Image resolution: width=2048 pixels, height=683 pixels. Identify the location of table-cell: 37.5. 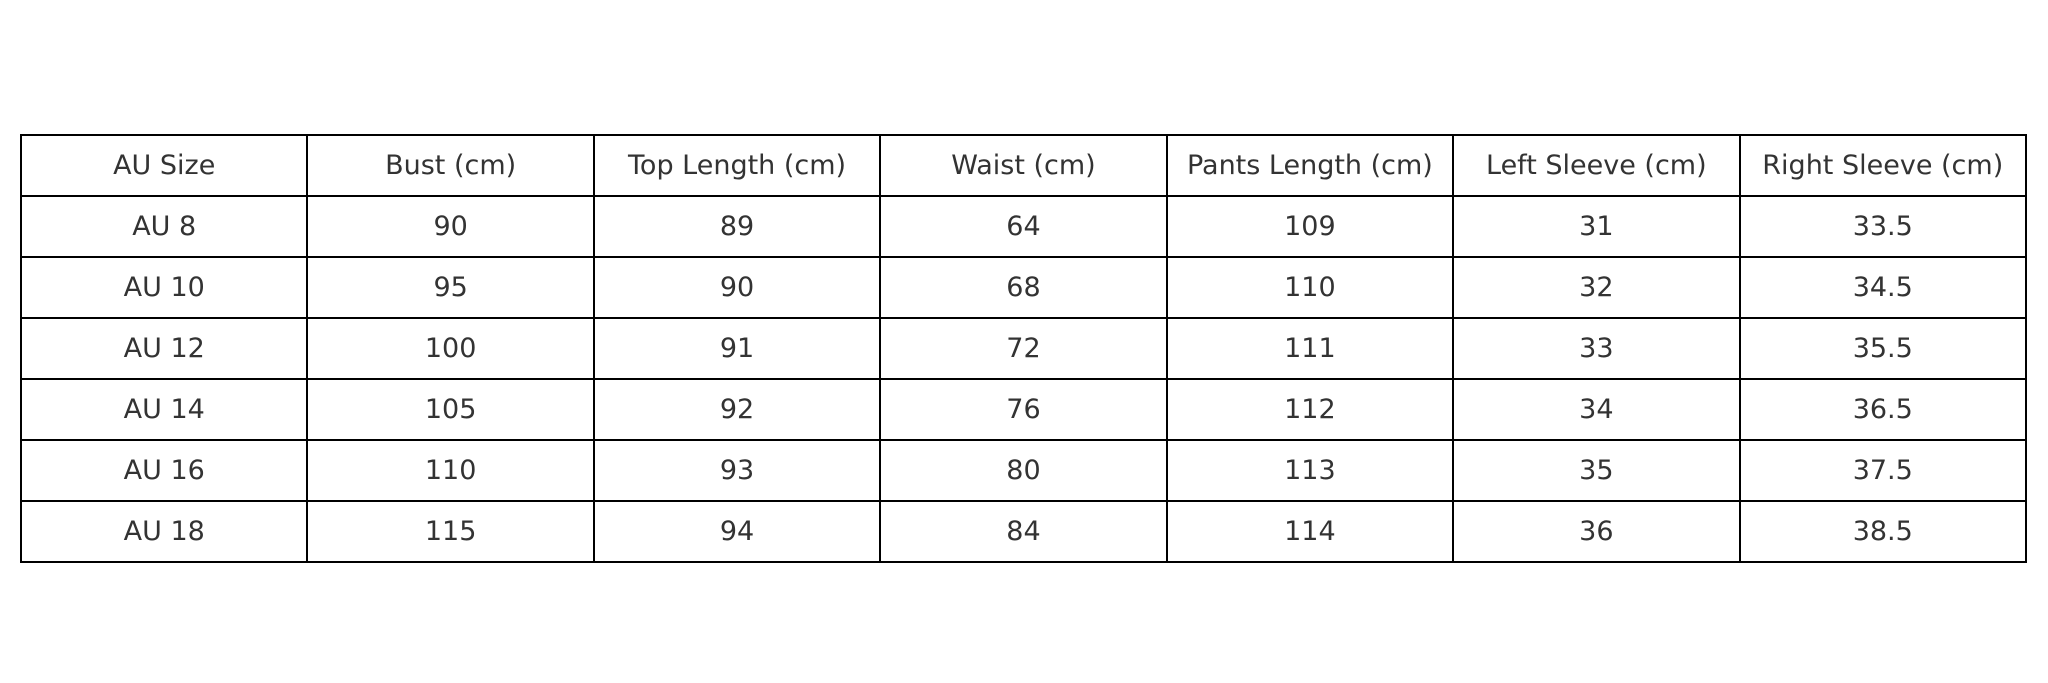
(1883, 470).